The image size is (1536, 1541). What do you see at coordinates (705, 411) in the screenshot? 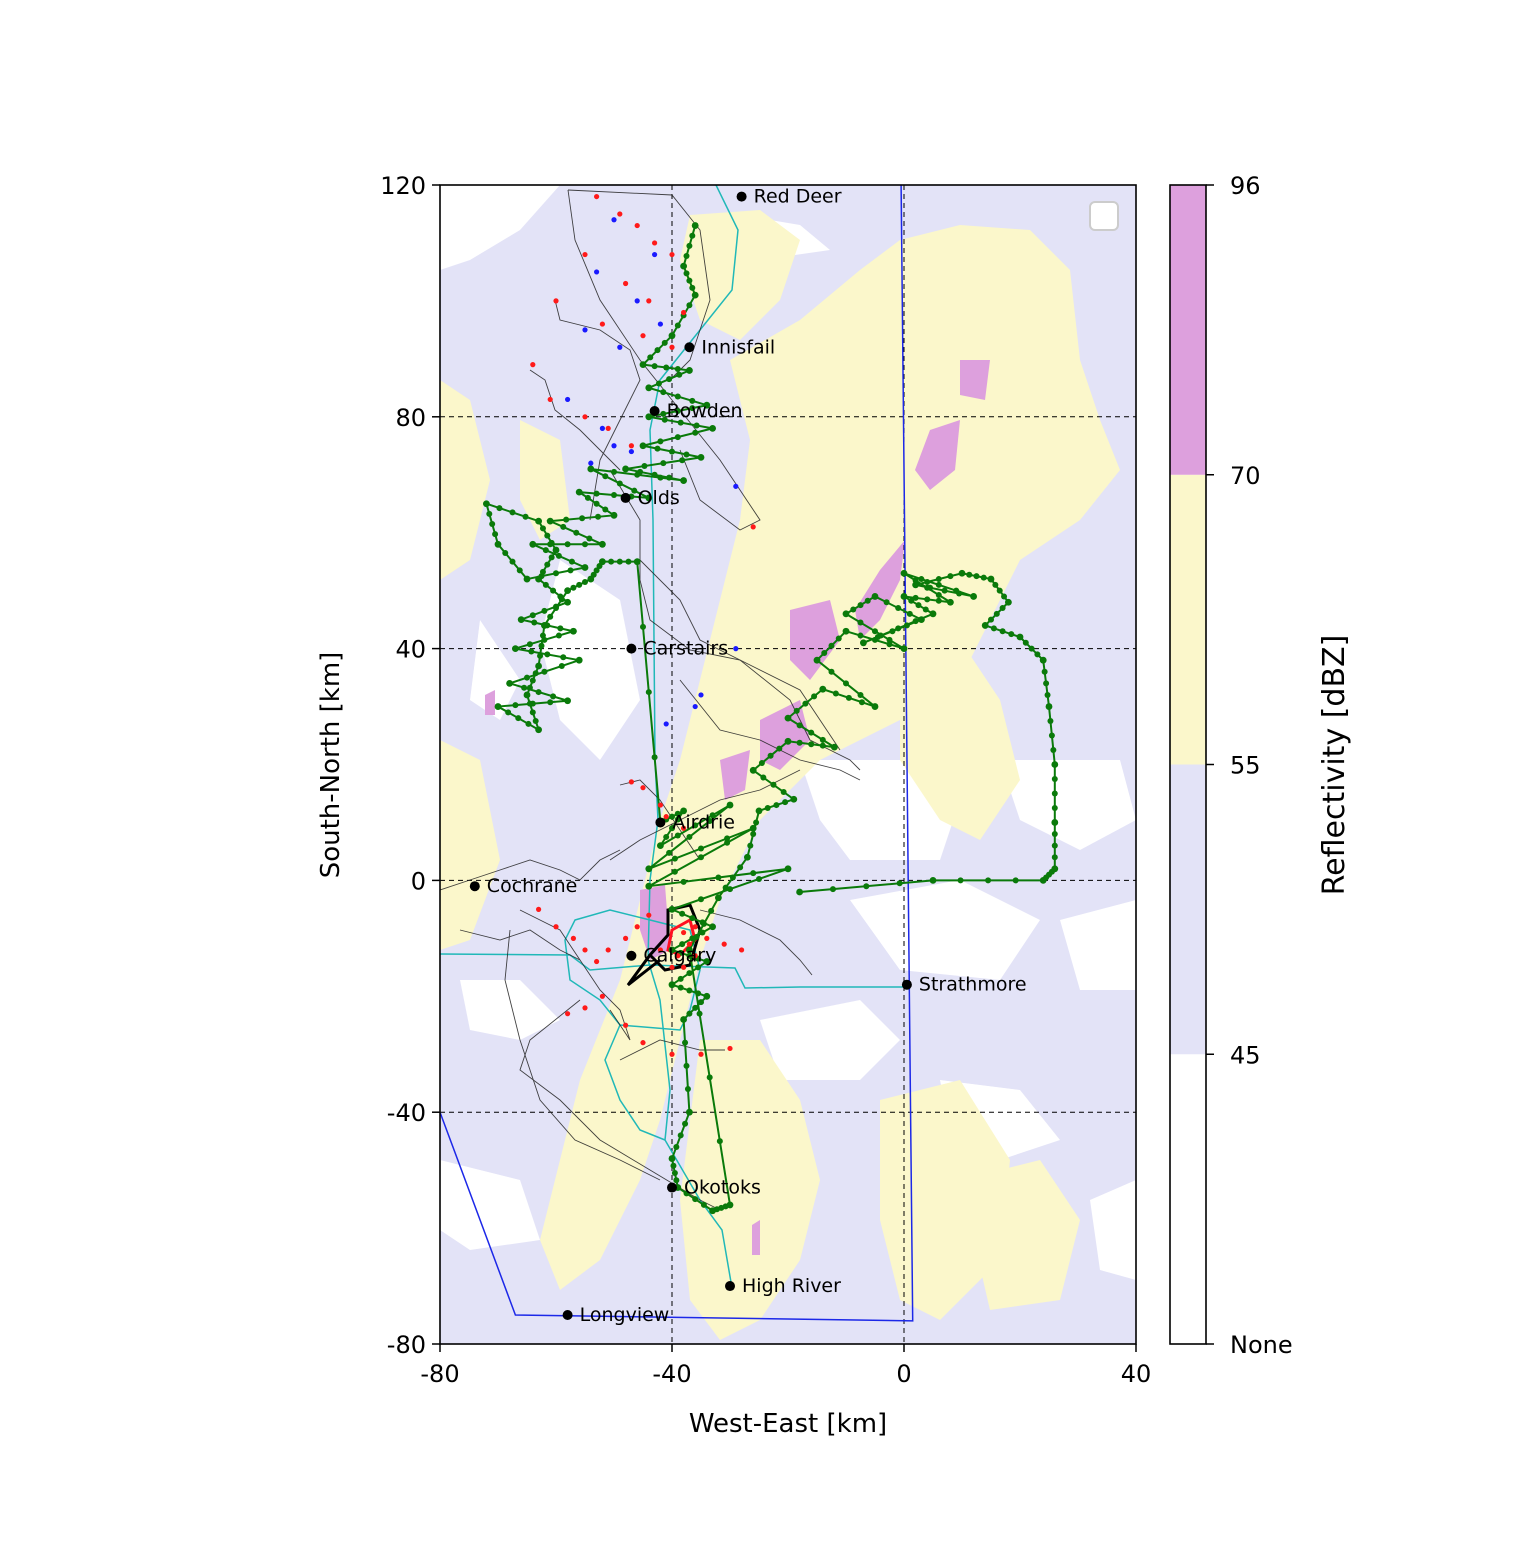
I see `city-label: Bowden` at bounding box center [705, 411].